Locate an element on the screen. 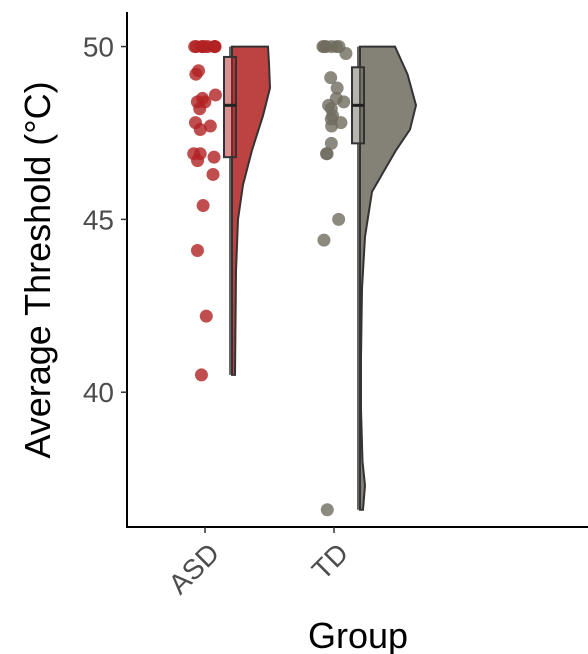 The image size is (588, 654). y-axis-ticks: 40 45 50 is located at coordinates (105, 220).